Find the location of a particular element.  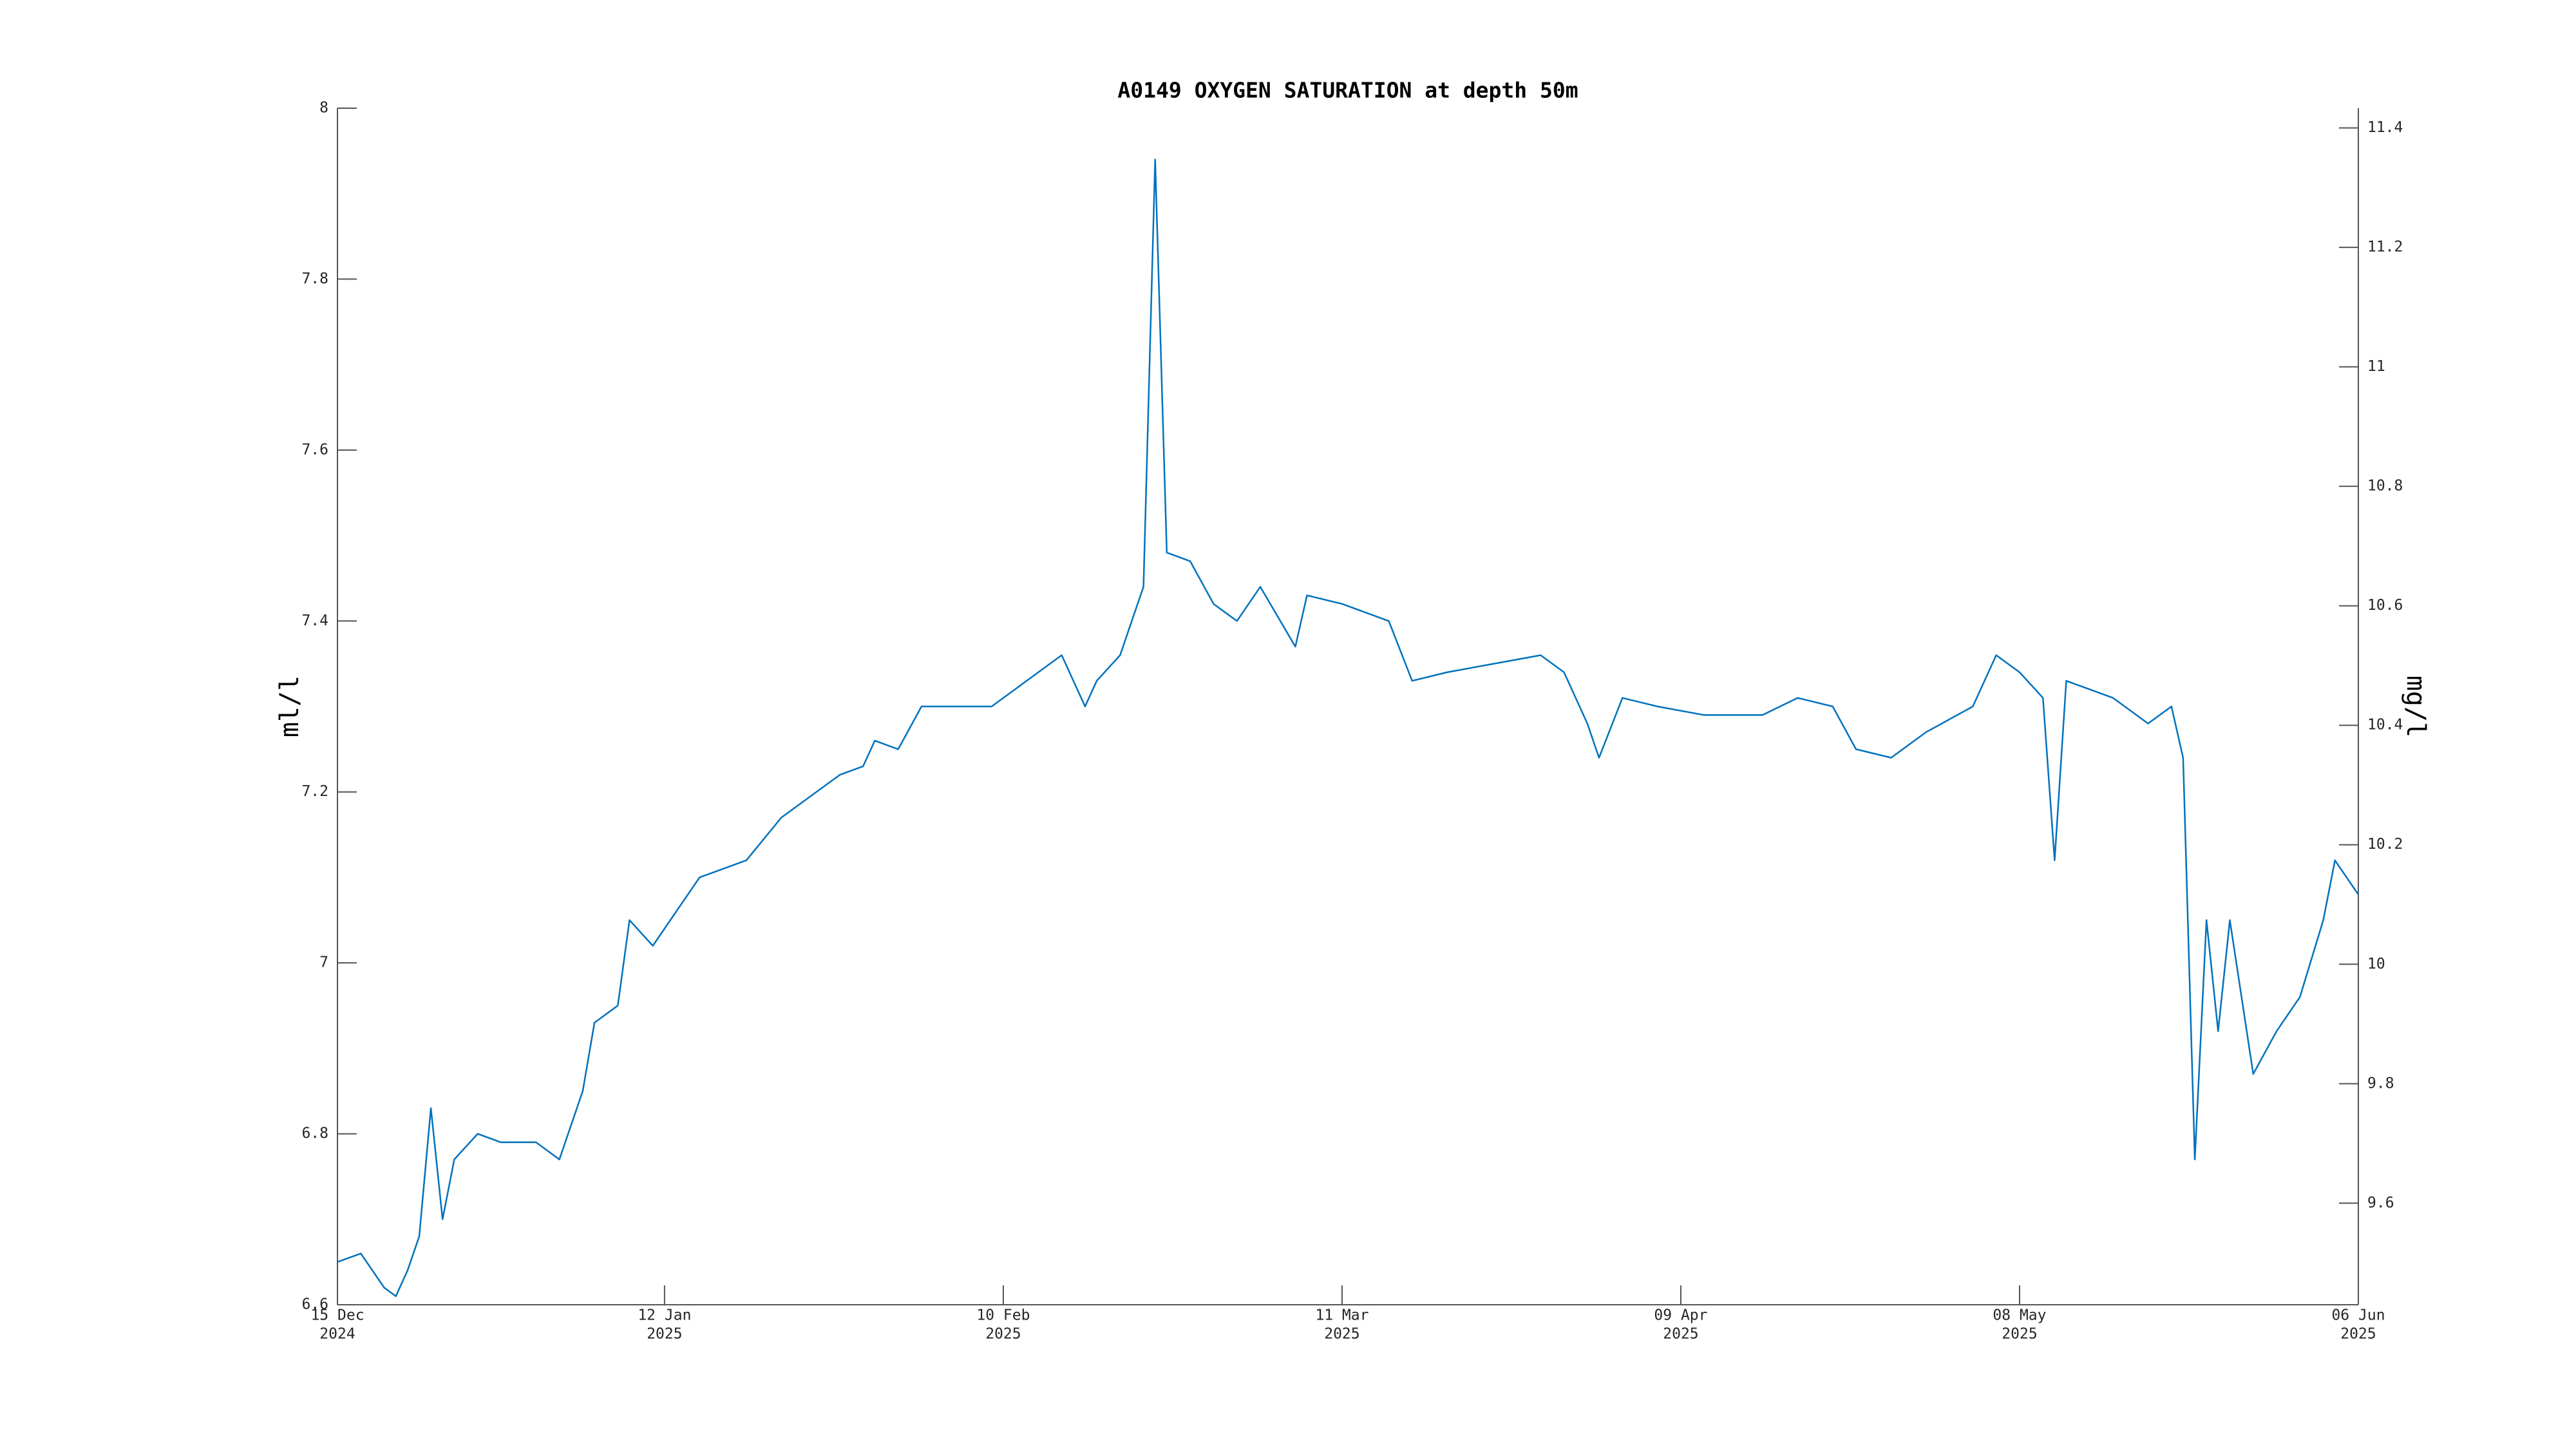

y2-tick-label: 11.2 is located at coordinates (2385, 248).